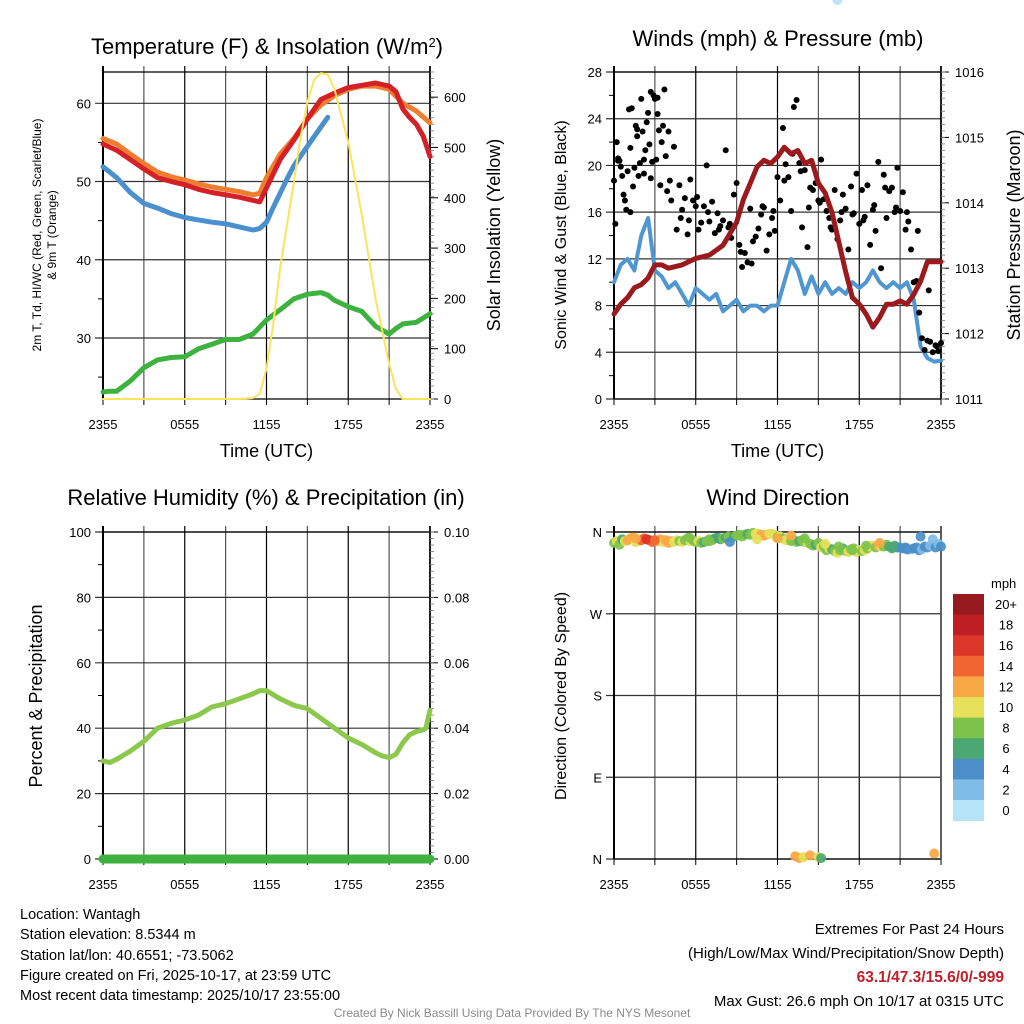  What do you see at coordinates (777, 237) in the screenshot?
I see `series-station-pressure` at bounding box center [777, 237].